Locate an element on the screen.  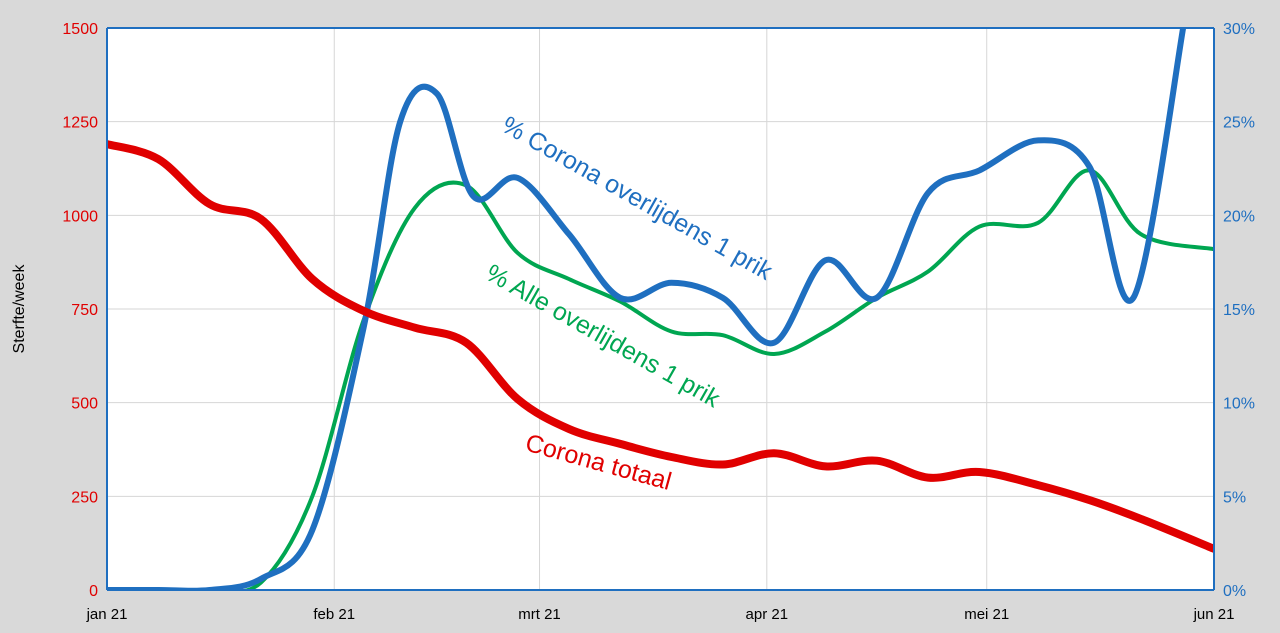
x-tick-labels: jan 21 feb 21 mrt 21 apr 21 mei 21 jun 21 is located at coordinates (660, 614).